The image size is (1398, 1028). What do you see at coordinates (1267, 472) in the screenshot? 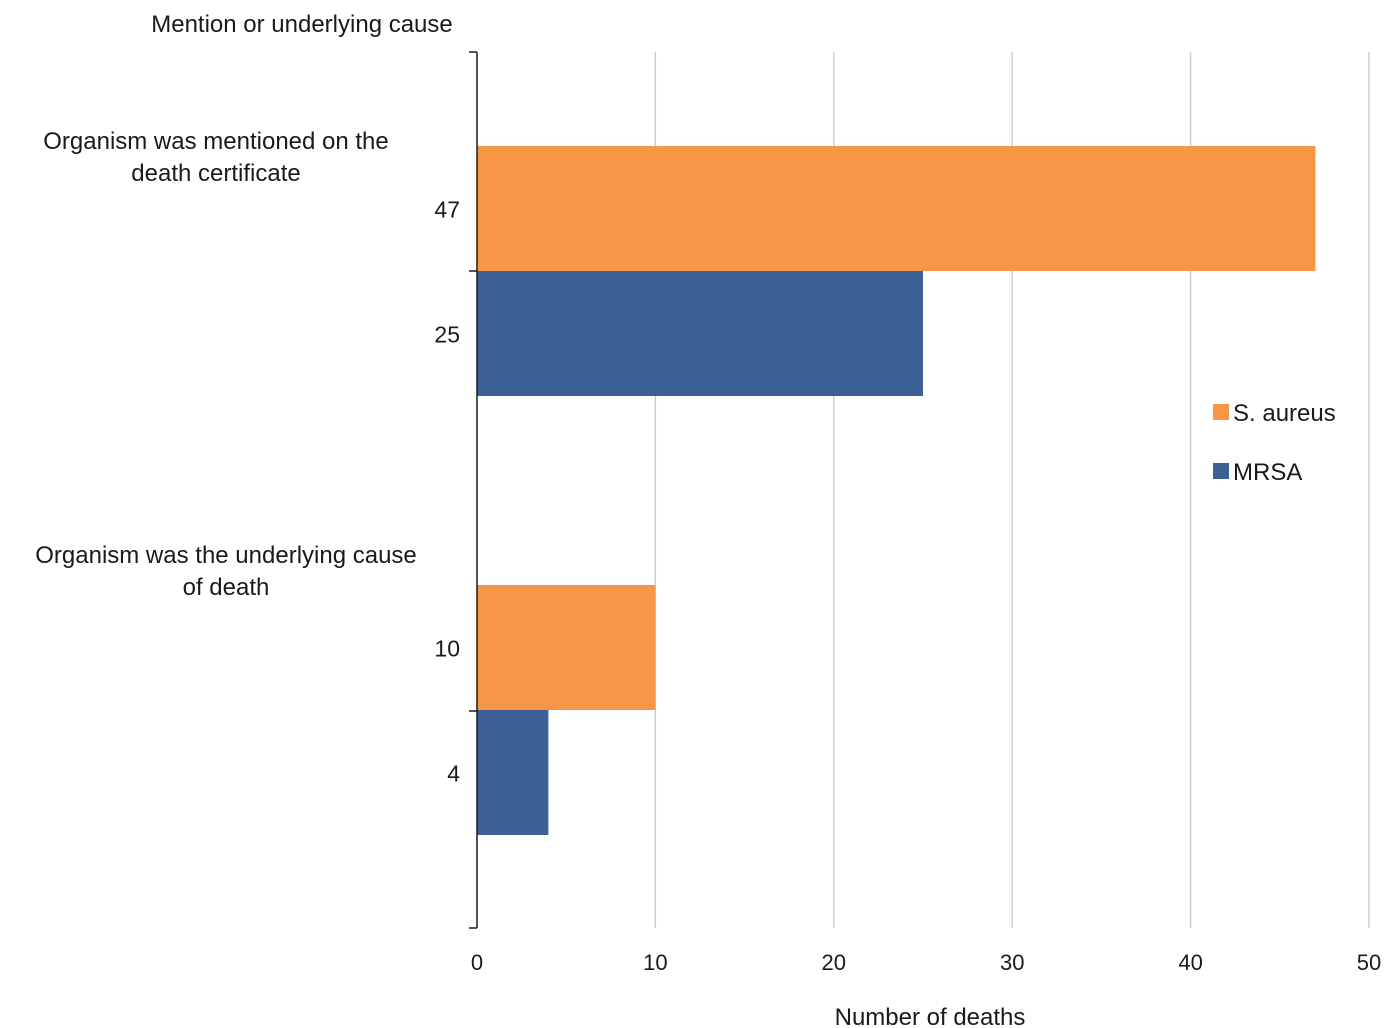
I see `legend-label-mrsa: MRSA` at bounding box center [1267, 472].